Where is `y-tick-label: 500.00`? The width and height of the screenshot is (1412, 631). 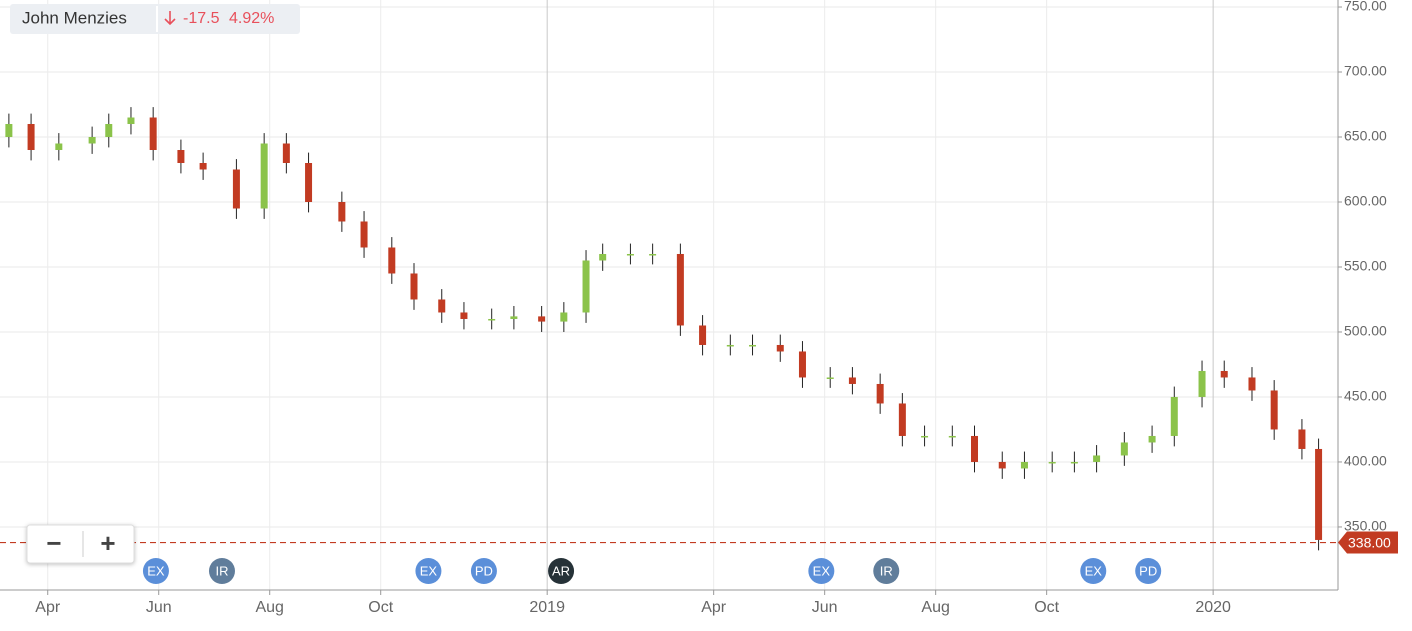 y-tick-label: 500.00 is located at coordinates (1365, 331).